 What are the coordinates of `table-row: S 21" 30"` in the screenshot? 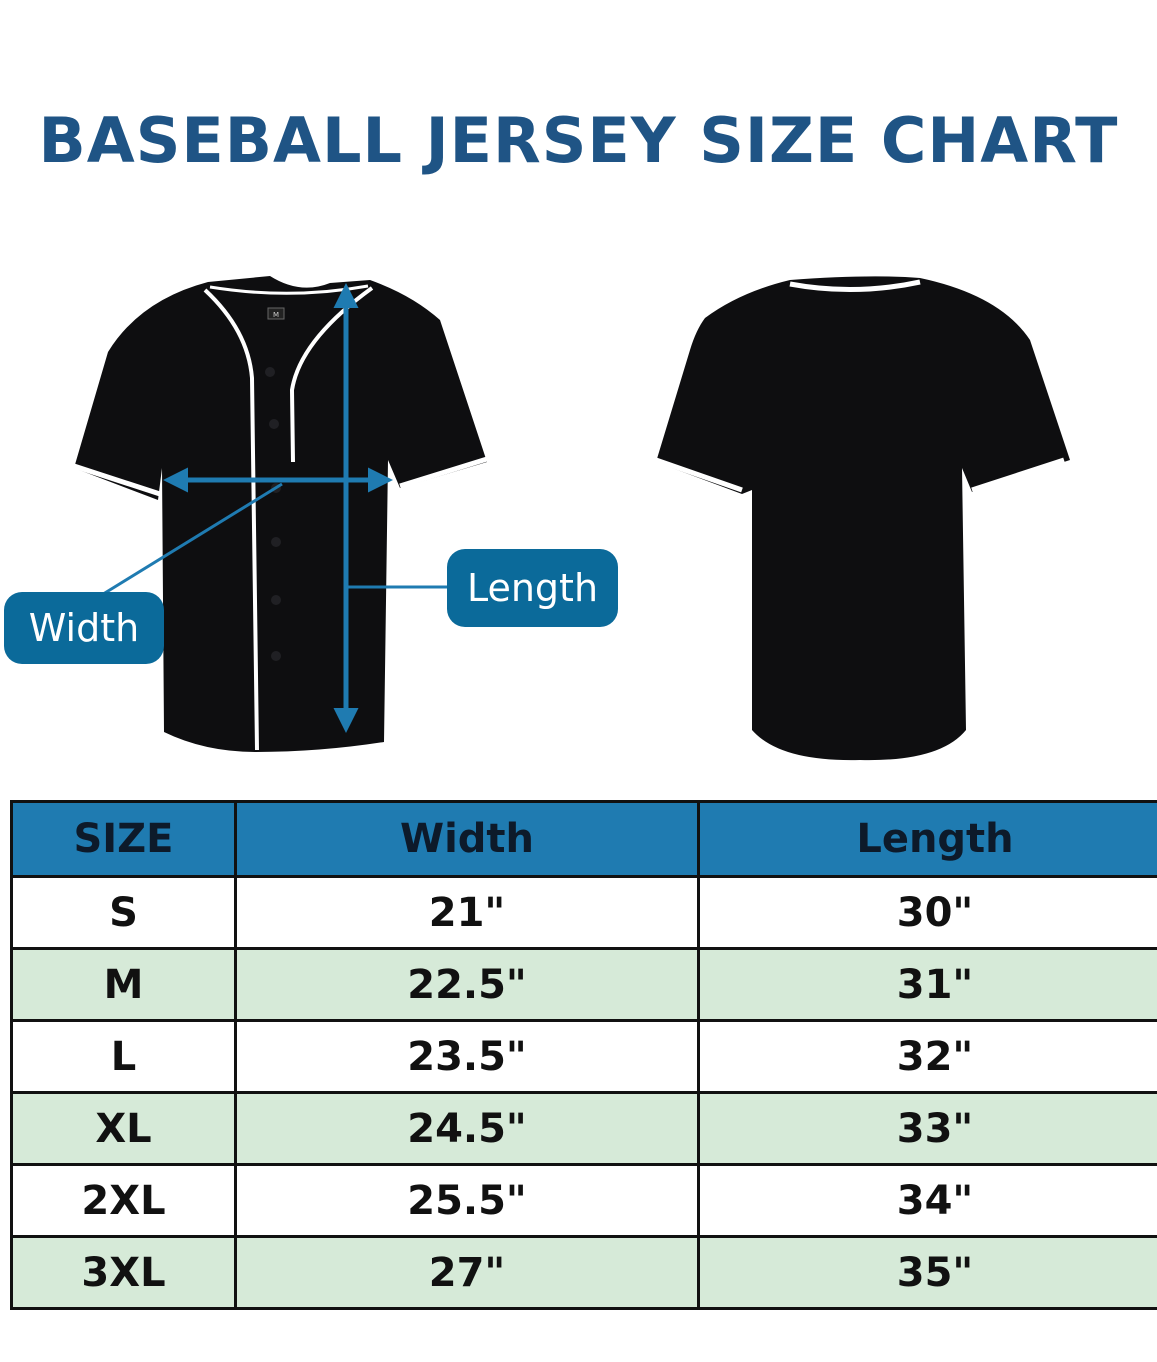 It's located at (583, 912).